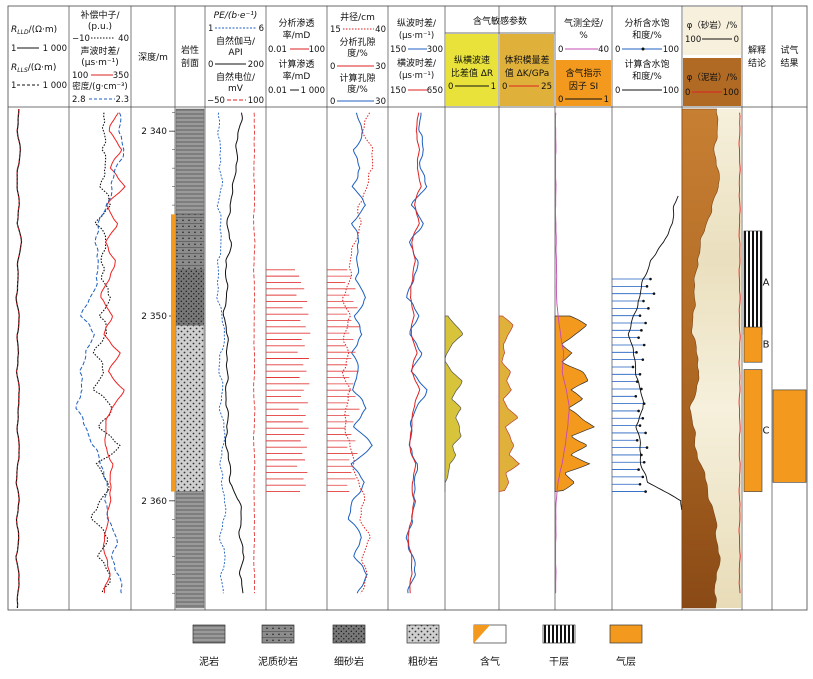 This screenshot has width=813, height=679. I want to click on ac-header-unit: (μs·m⁻¹), so click(99, 63).